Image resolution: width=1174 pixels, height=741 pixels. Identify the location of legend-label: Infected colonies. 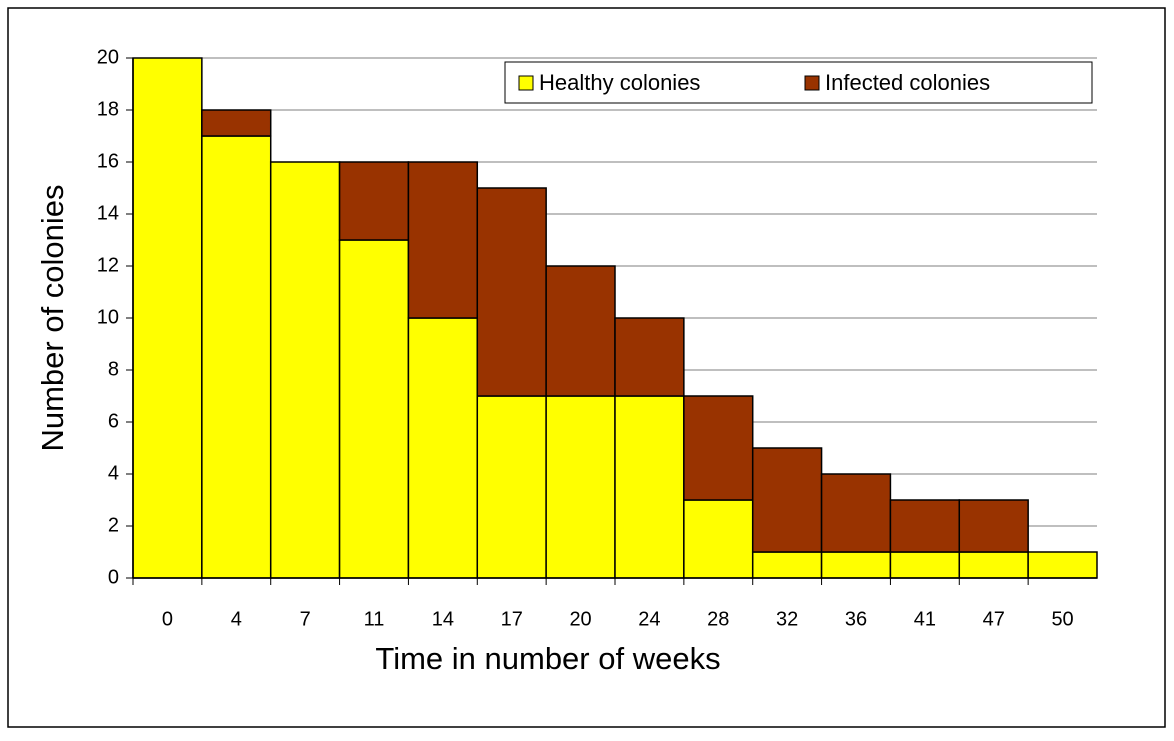
(907, 82).